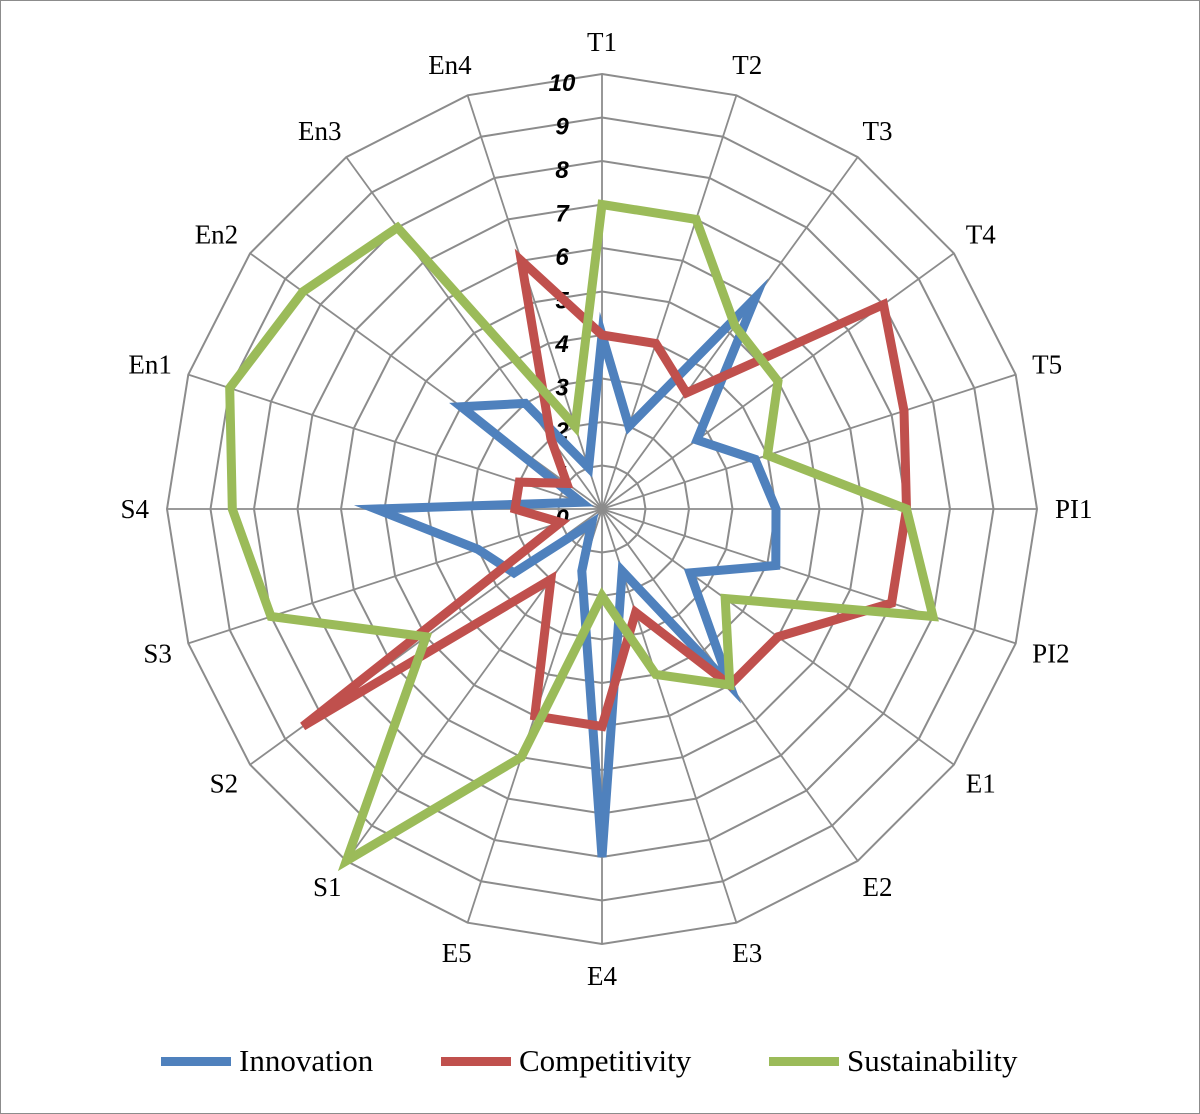 This screenshot has width=1200, height=1114. I want to click on category-label-En4: En4, so click(450, 65).